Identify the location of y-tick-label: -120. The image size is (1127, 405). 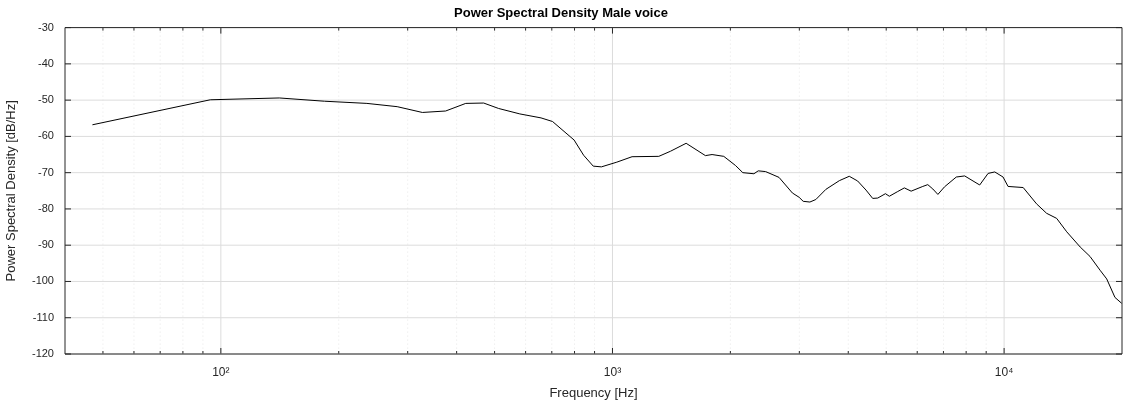
(42, 353).